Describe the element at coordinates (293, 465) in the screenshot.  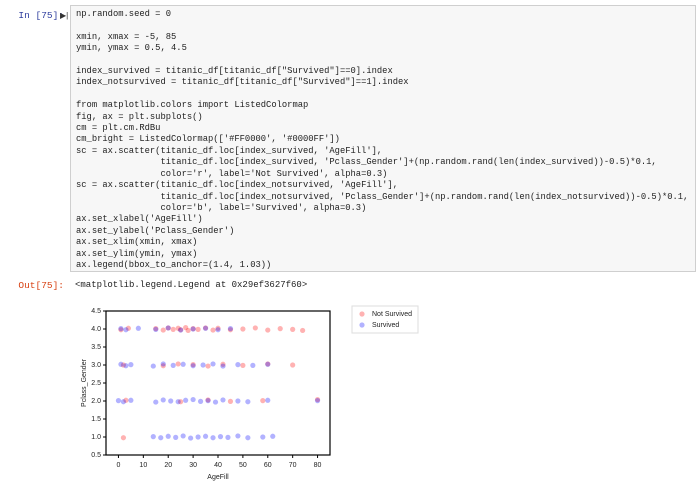
I see `x-tick-label: 70` at that location.